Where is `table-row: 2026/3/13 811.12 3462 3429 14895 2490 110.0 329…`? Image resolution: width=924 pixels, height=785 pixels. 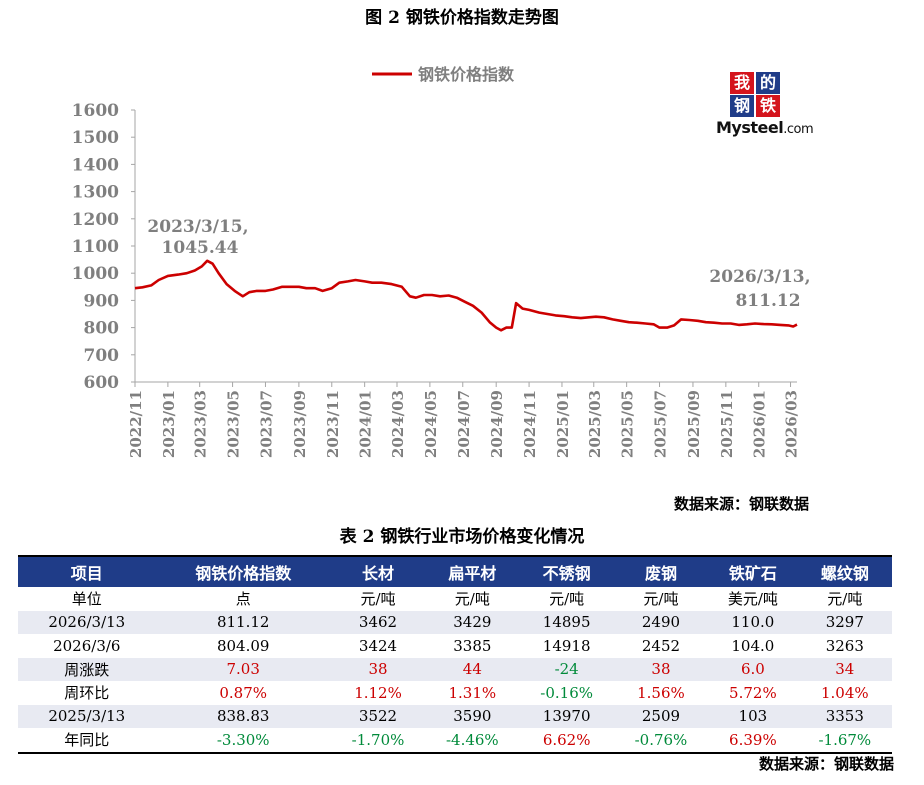
table-row: 2026/3/13 811.12 3462 3429 14895 2490 110.0 329… is located at coordinates (455, 622).